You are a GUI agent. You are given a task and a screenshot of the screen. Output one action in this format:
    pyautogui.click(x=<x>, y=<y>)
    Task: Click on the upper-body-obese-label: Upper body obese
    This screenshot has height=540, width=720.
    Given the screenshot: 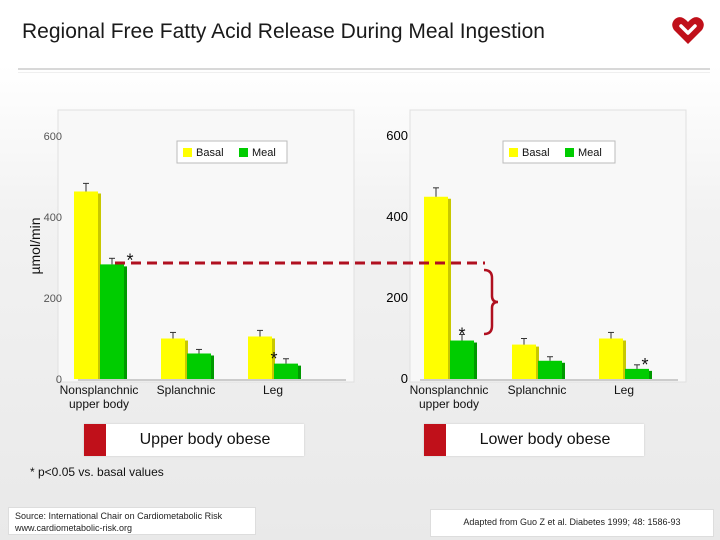 What is the action you would take?
    pyautogui.click(x=194, y=440)
    